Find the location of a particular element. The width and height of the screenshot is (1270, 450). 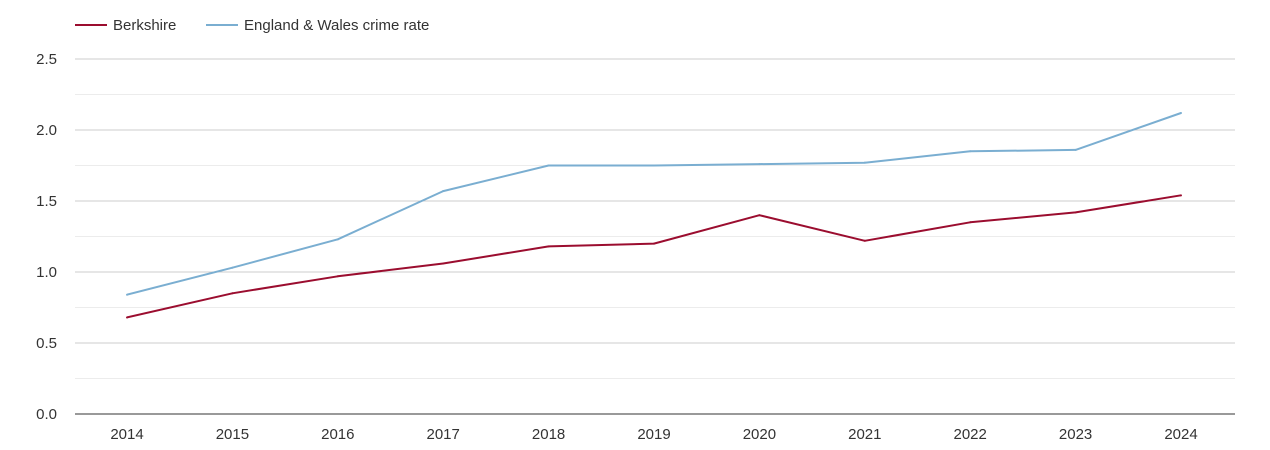

y-tick-label: 2.5 is located at coordinates (46, 59).